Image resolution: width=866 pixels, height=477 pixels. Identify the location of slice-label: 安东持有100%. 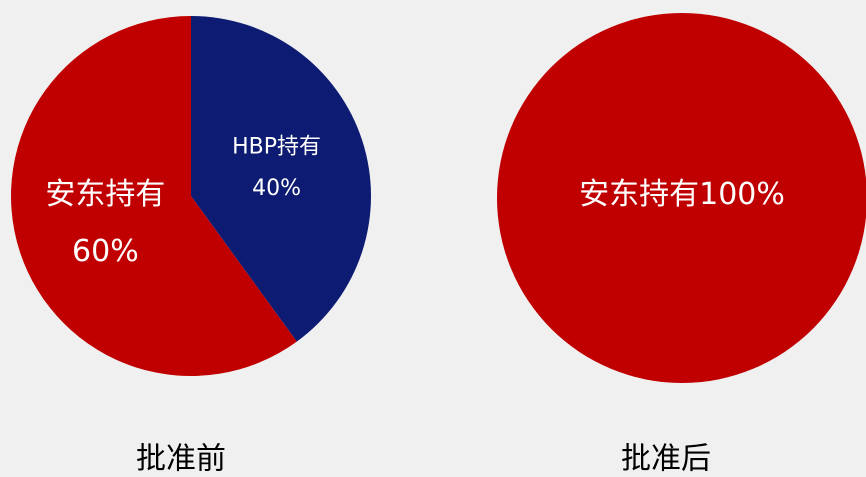
(682, 194).